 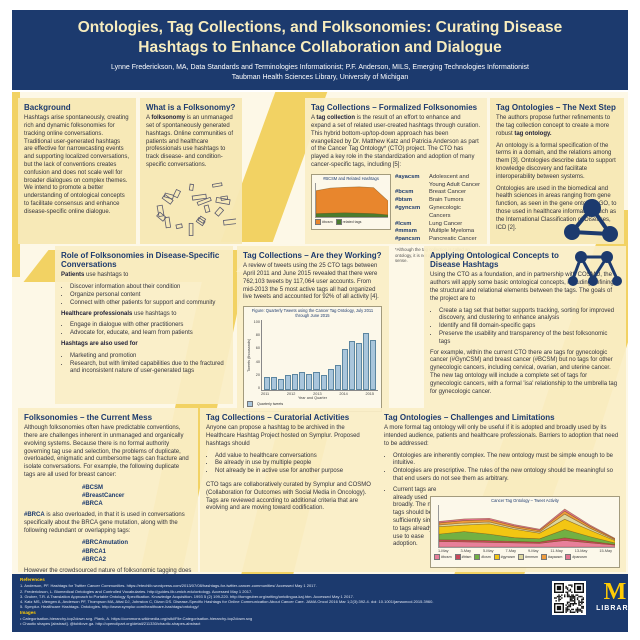 What do you see at coordinates (556, 550) in the screenshot?
I see `x-tick: 11-May` at bounding box center [556, 550].